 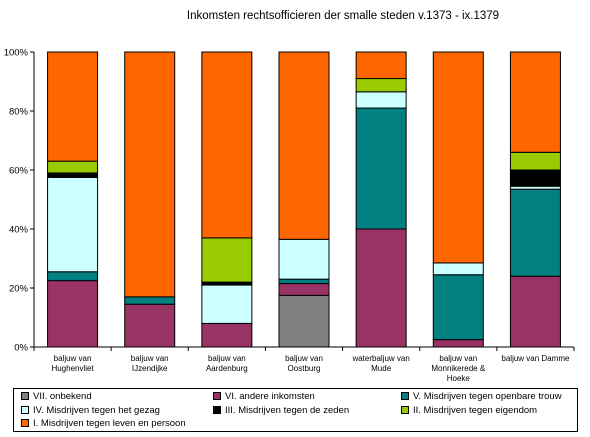 What do you see at coordinates (458, 368) in the screenshot?
I see `x-tick-label: Monnikerede &` at bounding box center [458, 368].